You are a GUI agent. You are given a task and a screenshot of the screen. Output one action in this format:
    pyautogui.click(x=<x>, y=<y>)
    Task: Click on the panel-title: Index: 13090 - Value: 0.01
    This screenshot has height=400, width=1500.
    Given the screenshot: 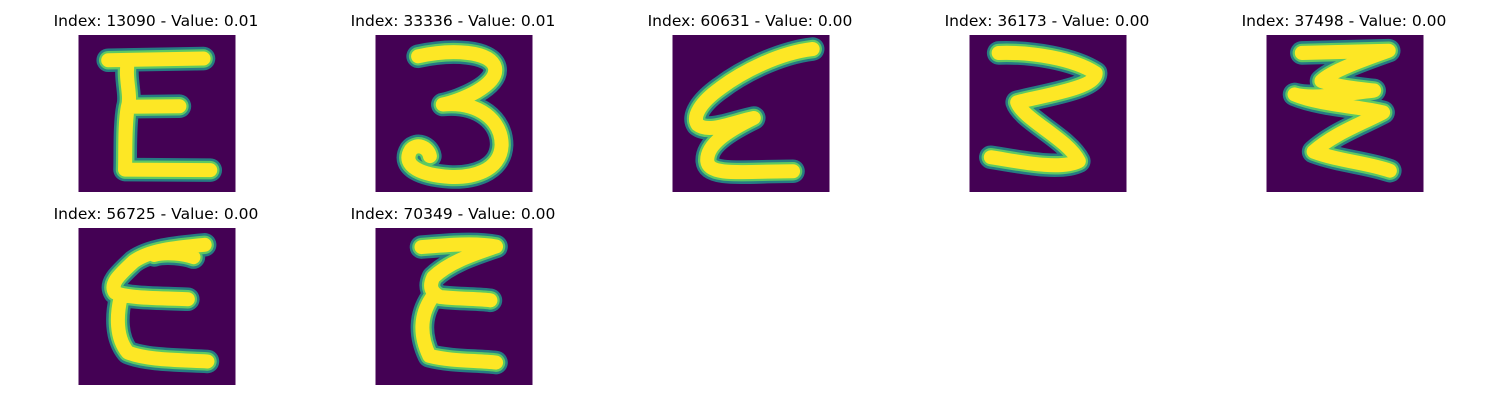 What is the action you would take?
    pyautogui.click(x=156, y=21)
    